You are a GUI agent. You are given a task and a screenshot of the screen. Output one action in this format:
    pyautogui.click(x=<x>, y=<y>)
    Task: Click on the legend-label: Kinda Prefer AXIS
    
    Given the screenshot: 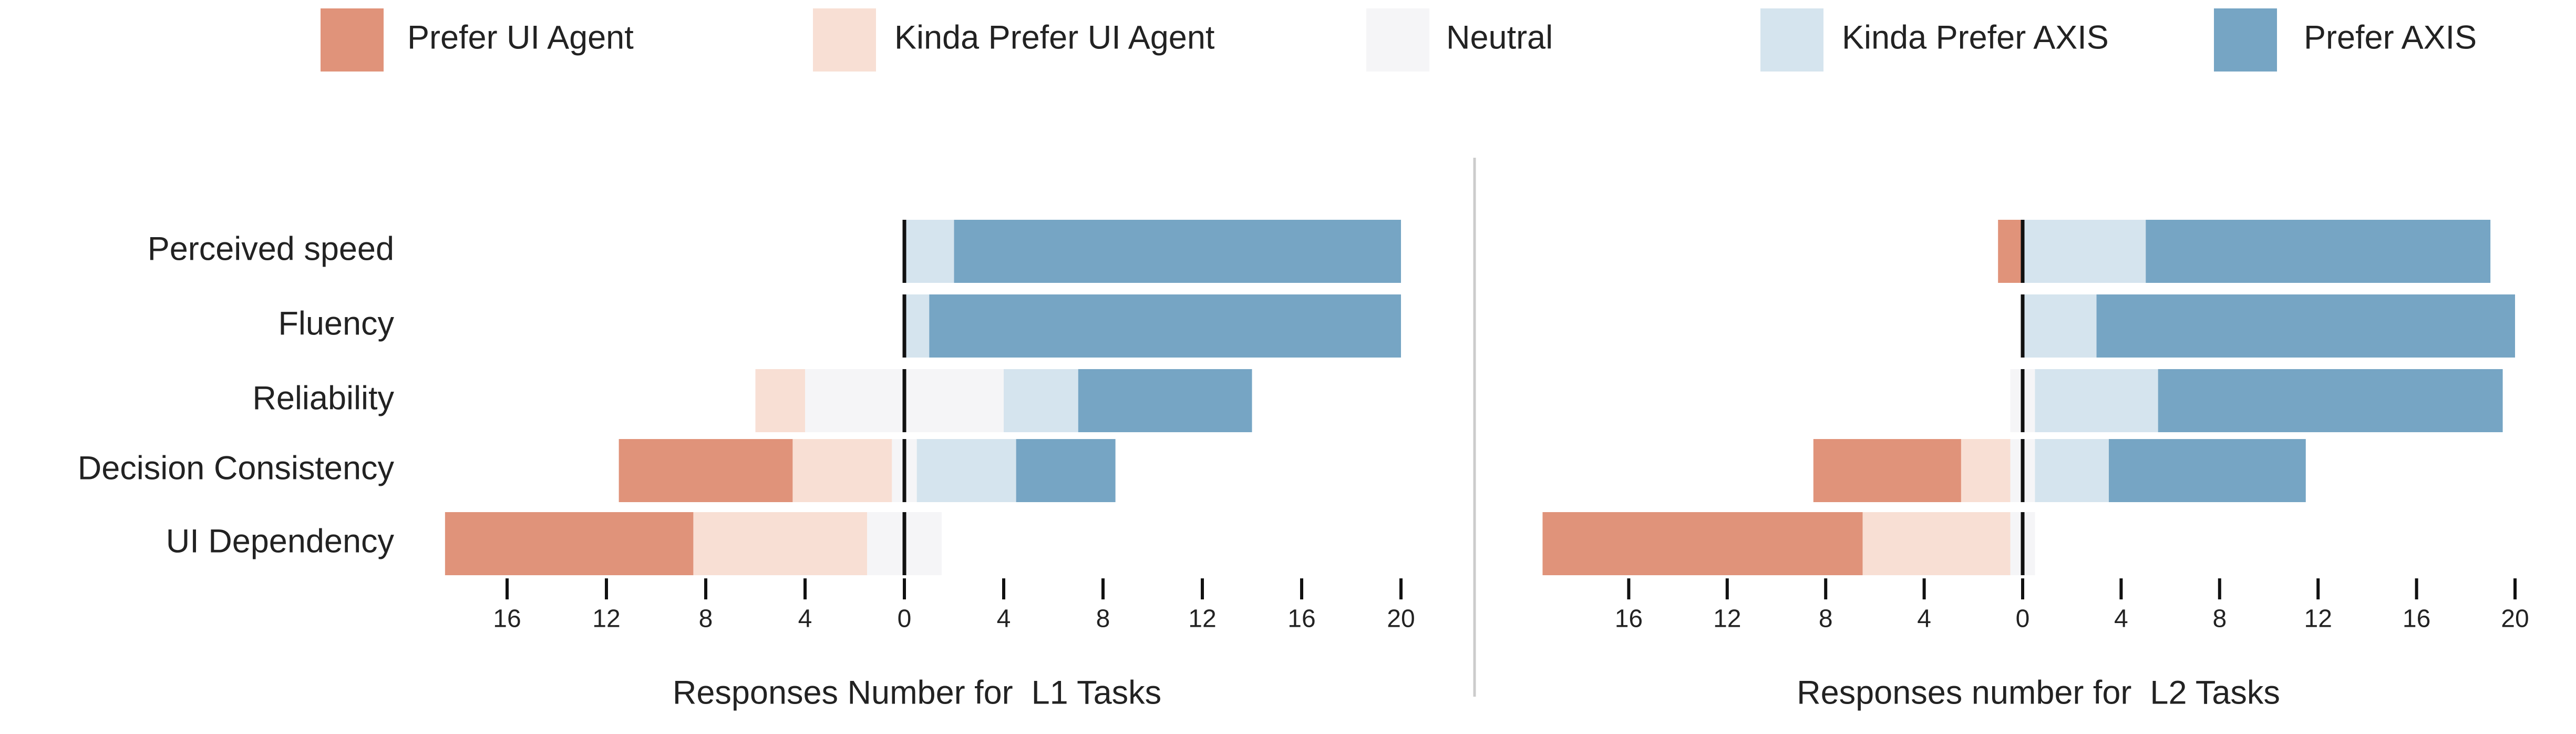 What is the action you would take?
    pyautogui.click(x=1975, y=37)
    